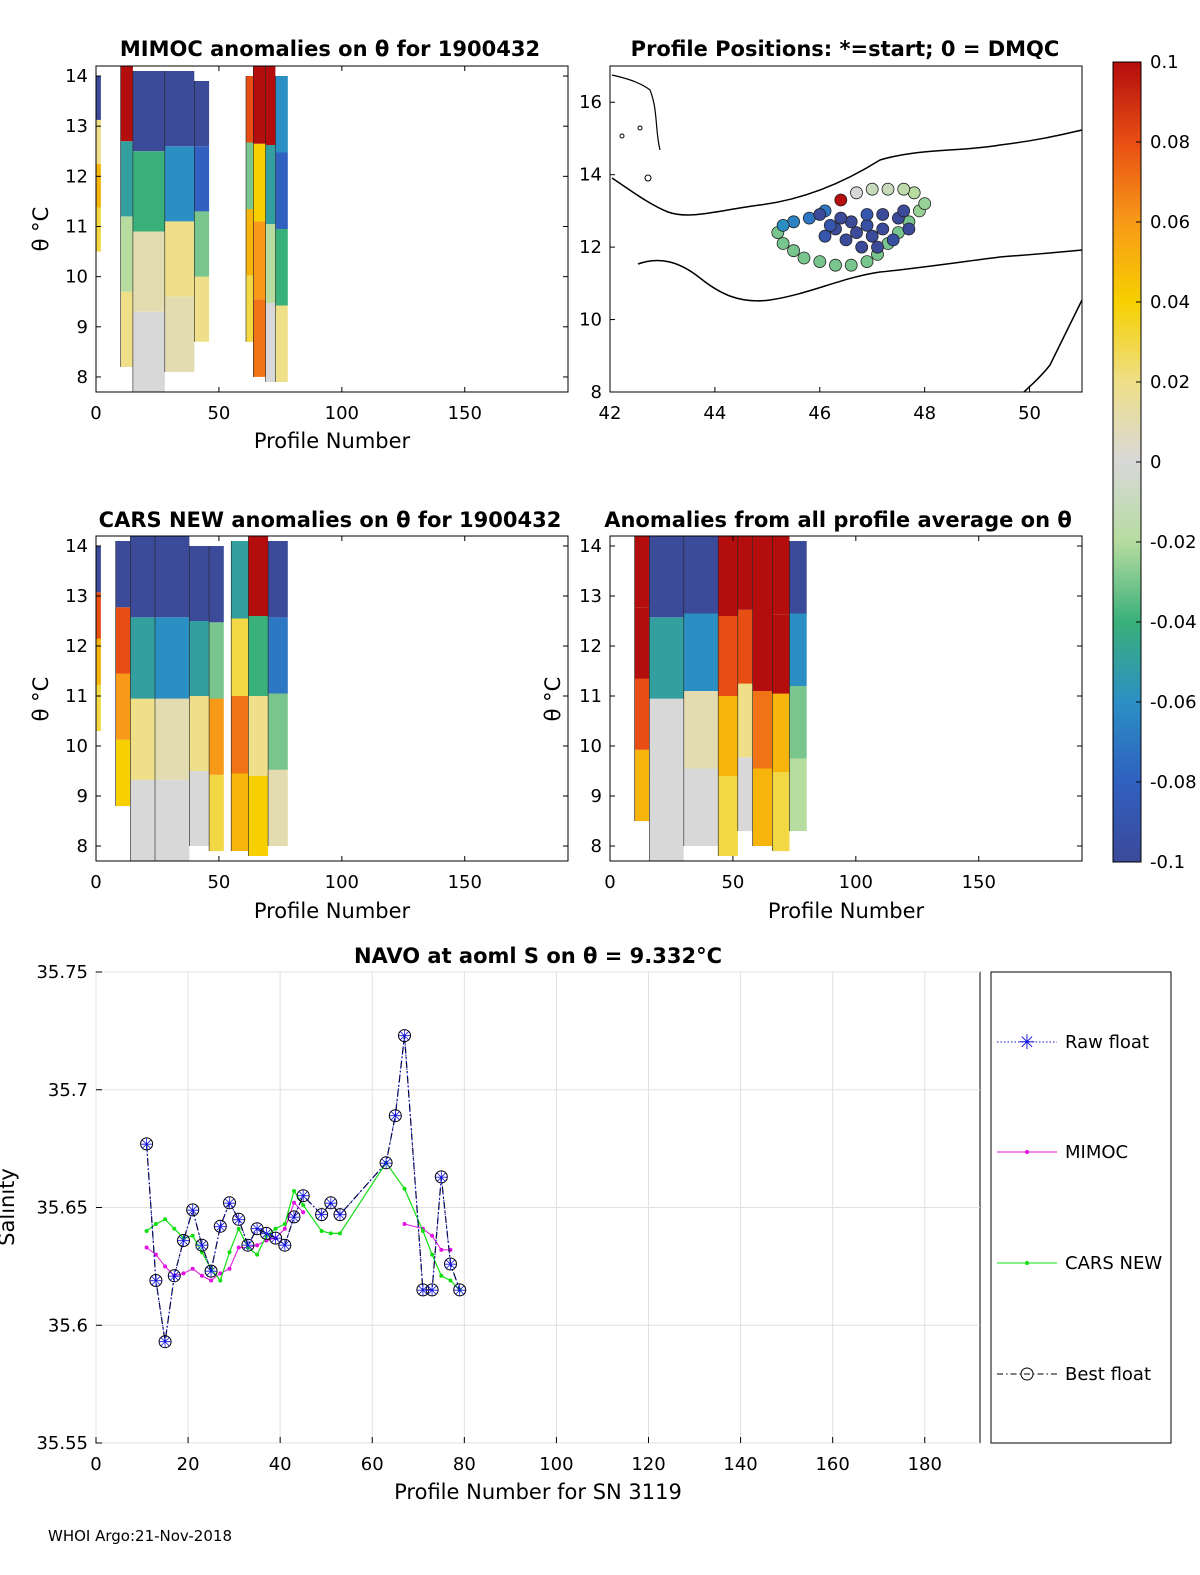 The height and width of the screenshot is (1575, 1200). Describe the element at coordinates (62, 972) in the screenshot. I see `y-tick-label: 35.75` at that location.